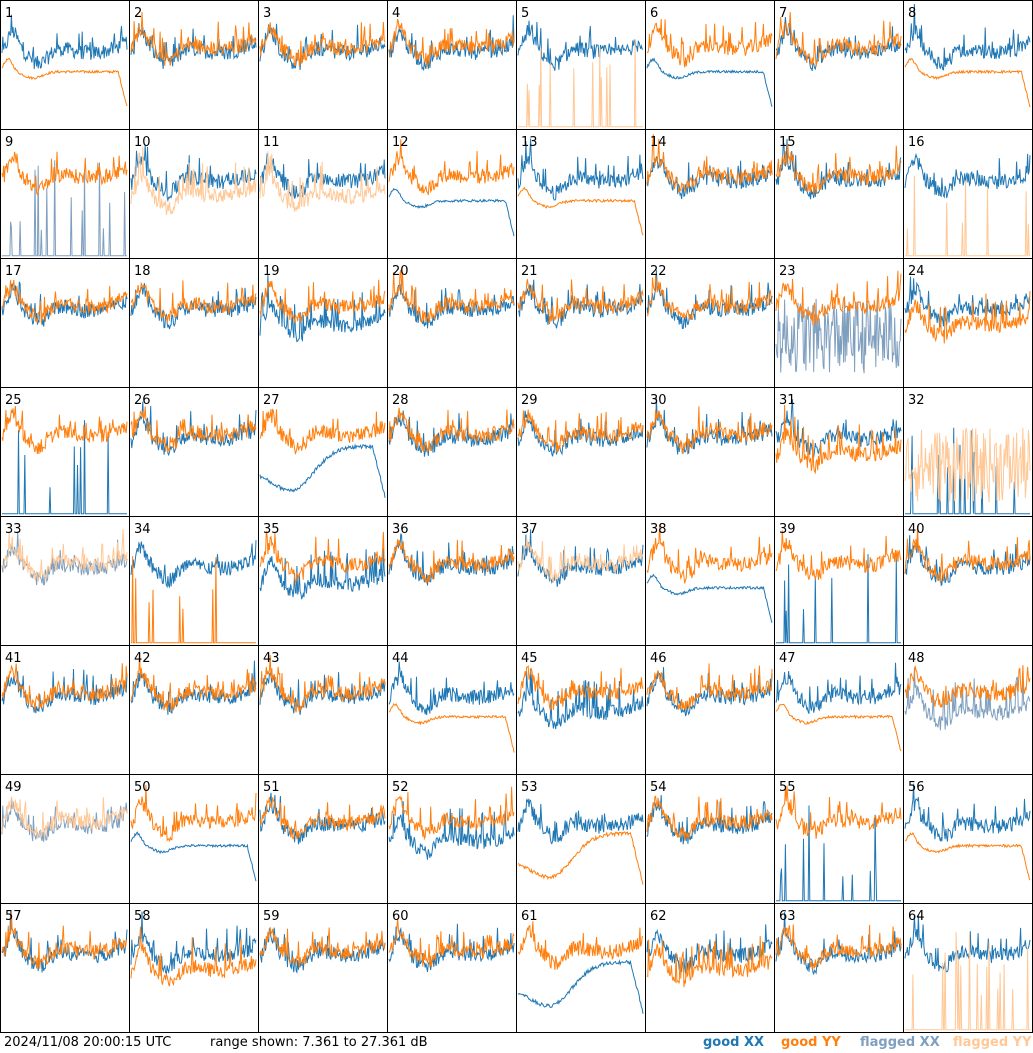 The width and height of the screenshot is (1033, 1053). Describe the element at coordinates (271, 916) in the screenshot. I see `panel-label: 59` at that location.